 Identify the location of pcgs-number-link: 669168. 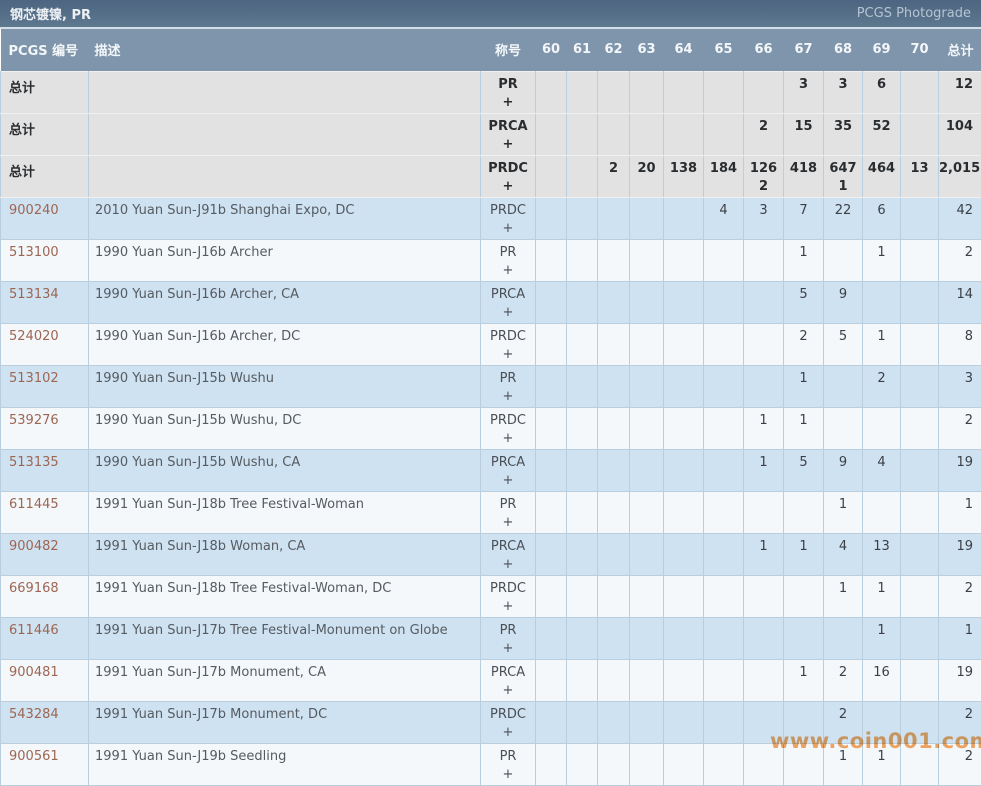
(34, 588).